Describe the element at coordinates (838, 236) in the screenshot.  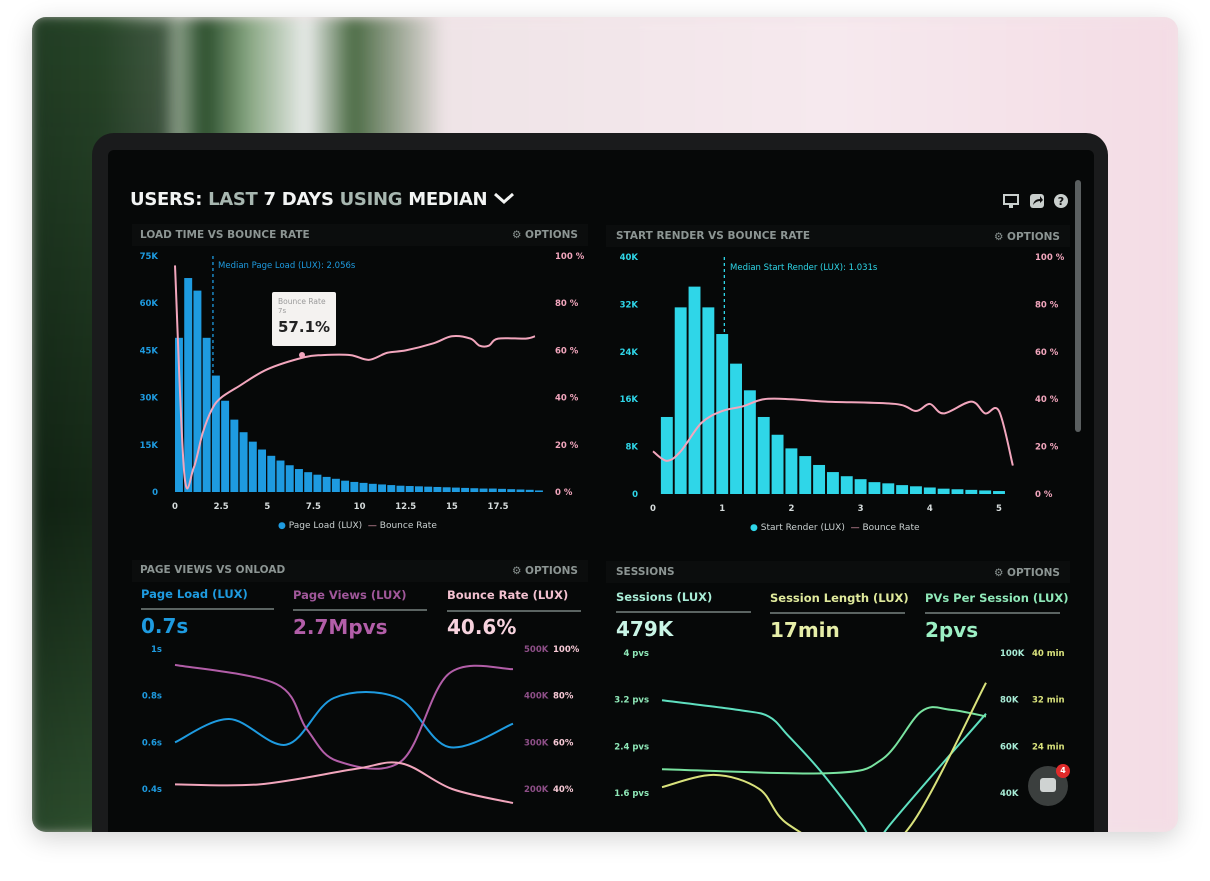
I see `panel-header-start-render: START RENDER VS BOUNCE RATE ⚙ OPTIONS` at that location.